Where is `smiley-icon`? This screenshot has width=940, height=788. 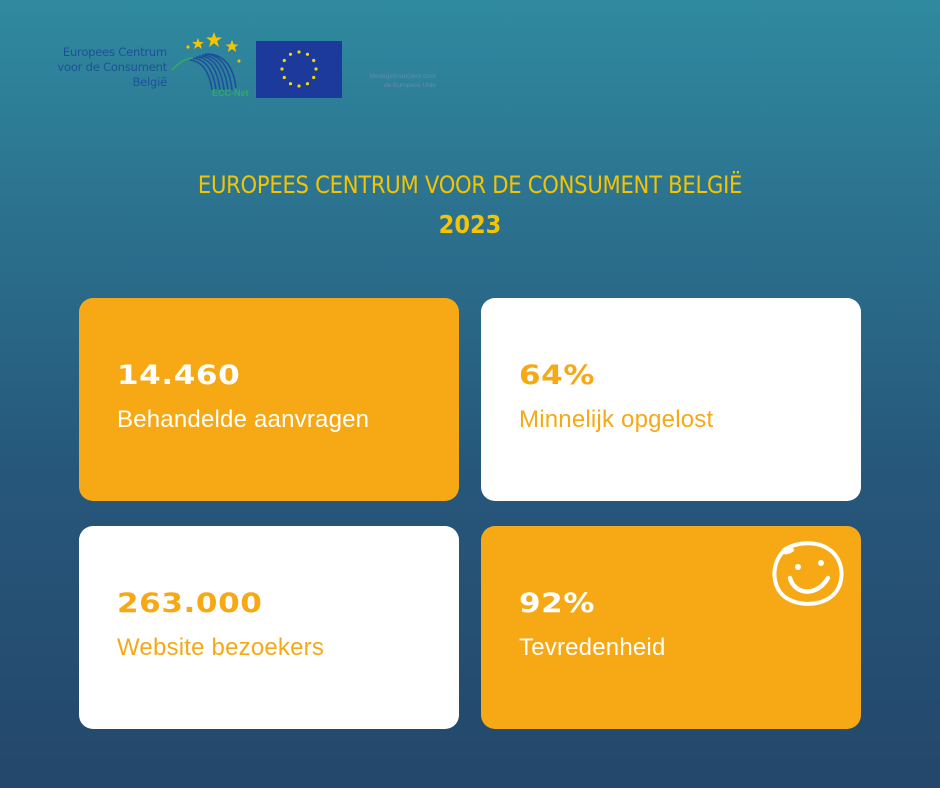
smiley-icon is located at coordinates (808, 573).